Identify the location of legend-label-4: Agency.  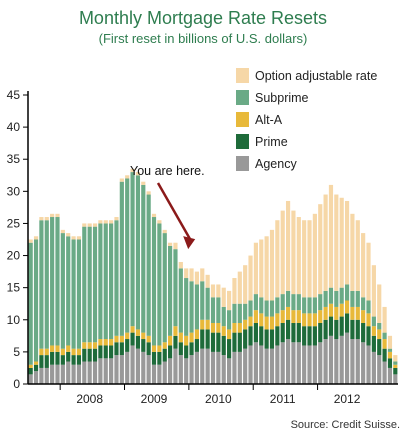
(276, 164).